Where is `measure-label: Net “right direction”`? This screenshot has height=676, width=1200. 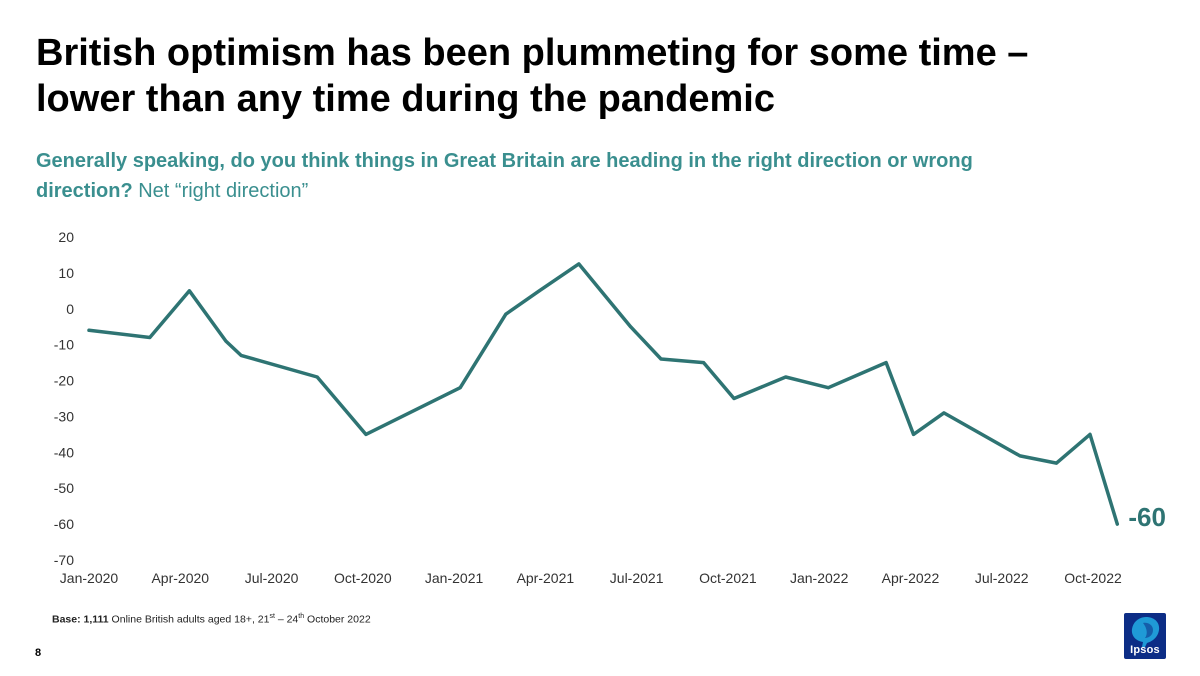
measure-label: Net “right direction” is located at coordinates (220, 191).